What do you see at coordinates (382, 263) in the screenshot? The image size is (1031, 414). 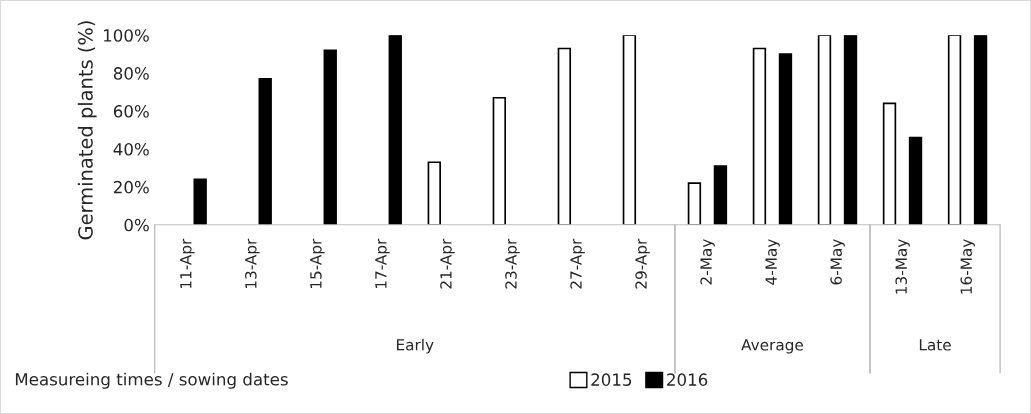 I see `x-tick-label: 17-Apr` at bounding box center [382, 263].